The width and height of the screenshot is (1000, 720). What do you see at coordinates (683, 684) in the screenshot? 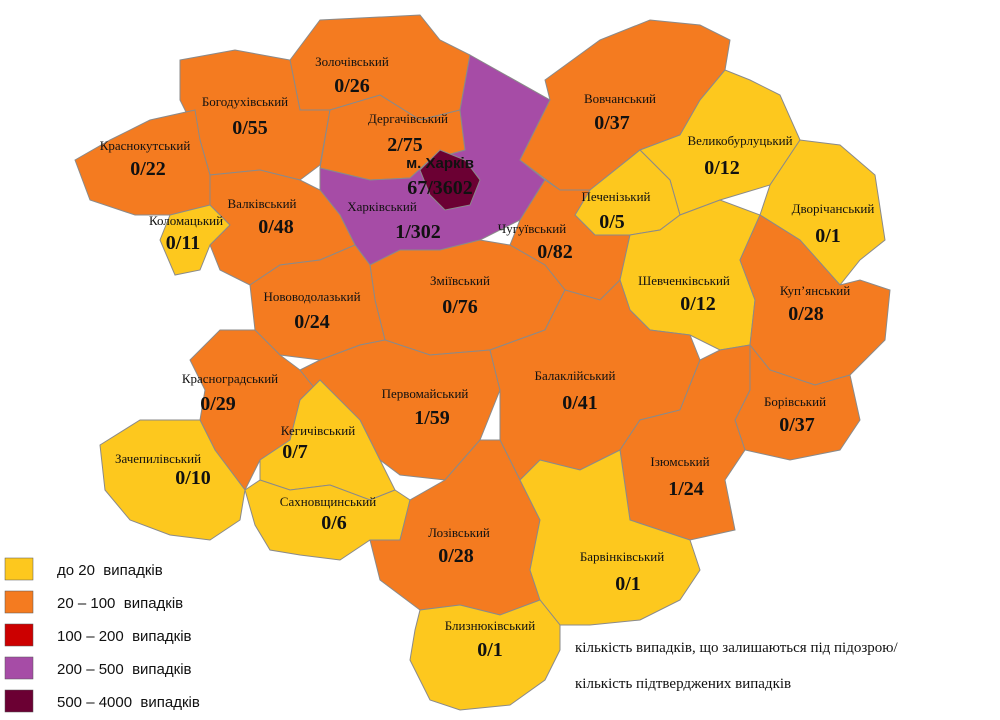
I see `note: кількість підтверджених випадків` at bounding box center [683, 684].